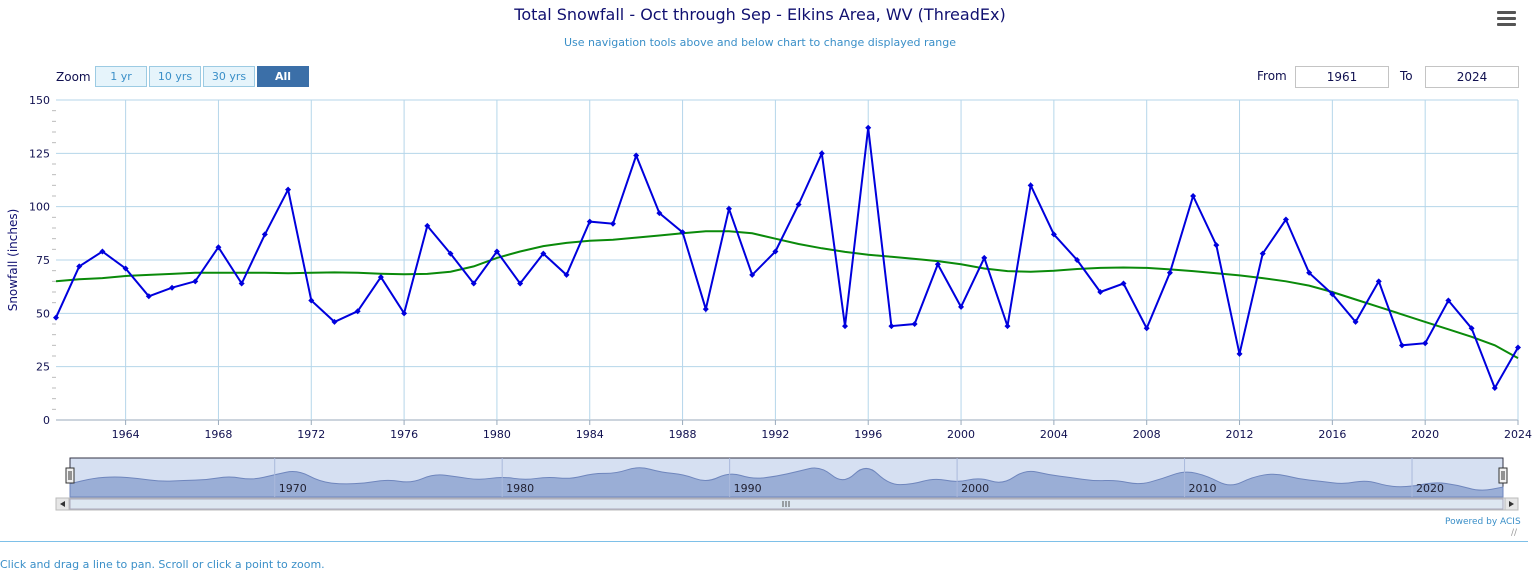 This screenshot has height=571, width=1540. What do you see at coordinates (229, 76) in the screenshot?
I see `zoom-30yrs-button: 30 yrs` at bounding box center [229, 76].